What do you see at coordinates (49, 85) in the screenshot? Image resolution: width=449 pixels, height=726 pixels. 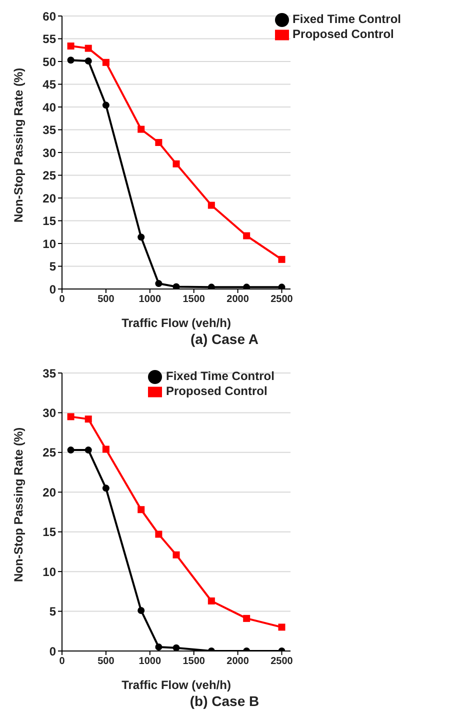 I see `y-tick-label: 45` at bounding box center [49, 85].